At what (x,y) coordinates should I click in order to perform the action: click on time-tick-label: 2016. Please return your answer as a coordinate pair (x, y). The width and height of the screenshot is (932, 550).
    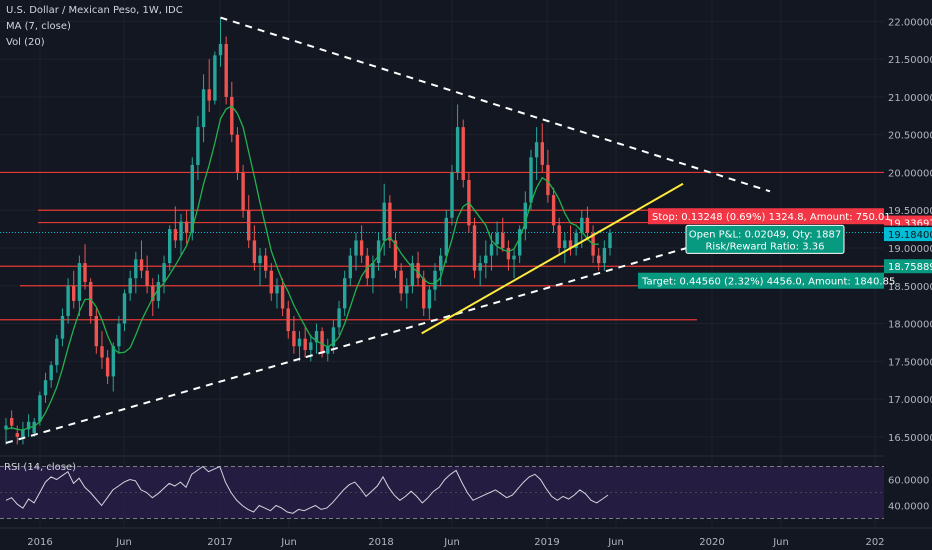
    Looking at the image, I should click on (39, 542).